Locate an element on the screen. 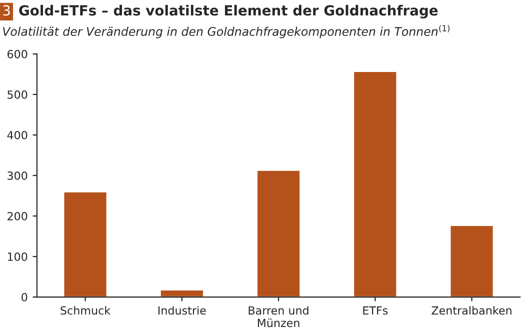 The width and height of the screenshot is (528, 333). chart-title: Gold-ETFs – das volatilste Element der Goldnachfrage is located at coordinates (228, 11).